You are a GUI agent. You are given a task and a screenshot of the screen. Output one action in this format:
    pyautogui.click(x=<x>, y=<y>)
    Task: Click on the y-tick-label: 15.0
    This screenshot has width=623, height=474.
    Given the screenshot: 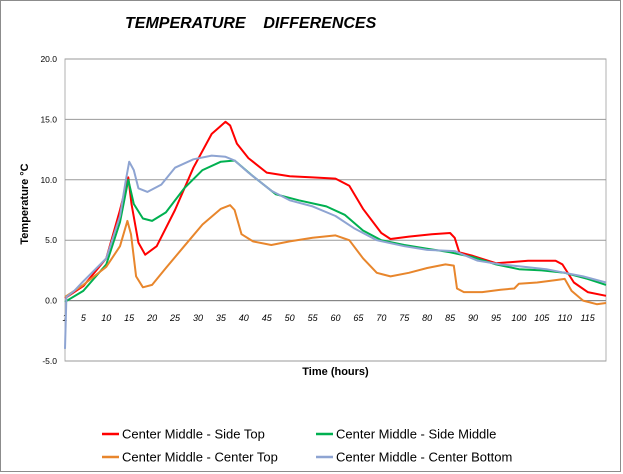 What is the action you would take?
    pyautogui.click(x=48, y=119)
    